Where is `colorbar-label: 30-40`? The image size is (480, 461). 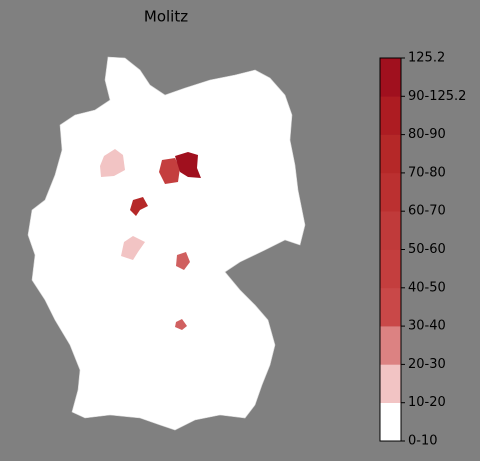 colorbar-label: 30-40 is located at coordinates (427, 326).